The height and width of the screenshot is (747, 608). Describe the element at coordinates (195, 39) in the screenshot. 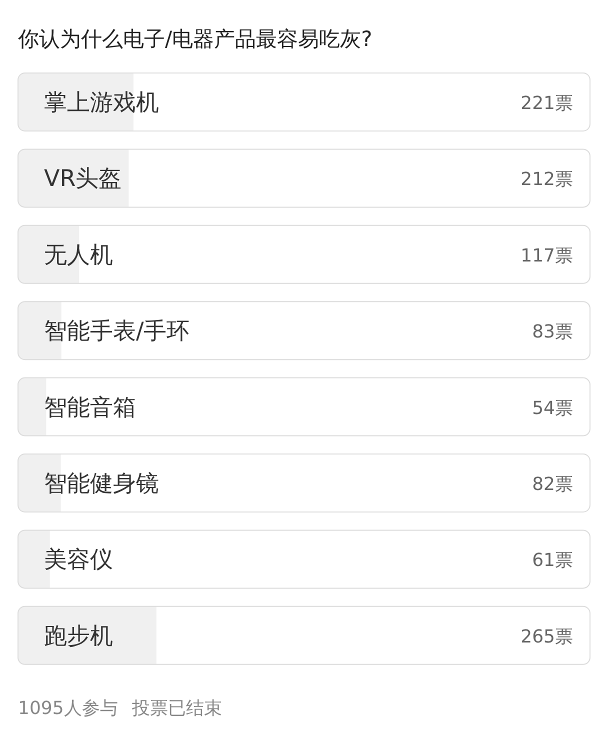

I see `title: 你认为什么电子/电器产品最容易吃灰?` at that location.